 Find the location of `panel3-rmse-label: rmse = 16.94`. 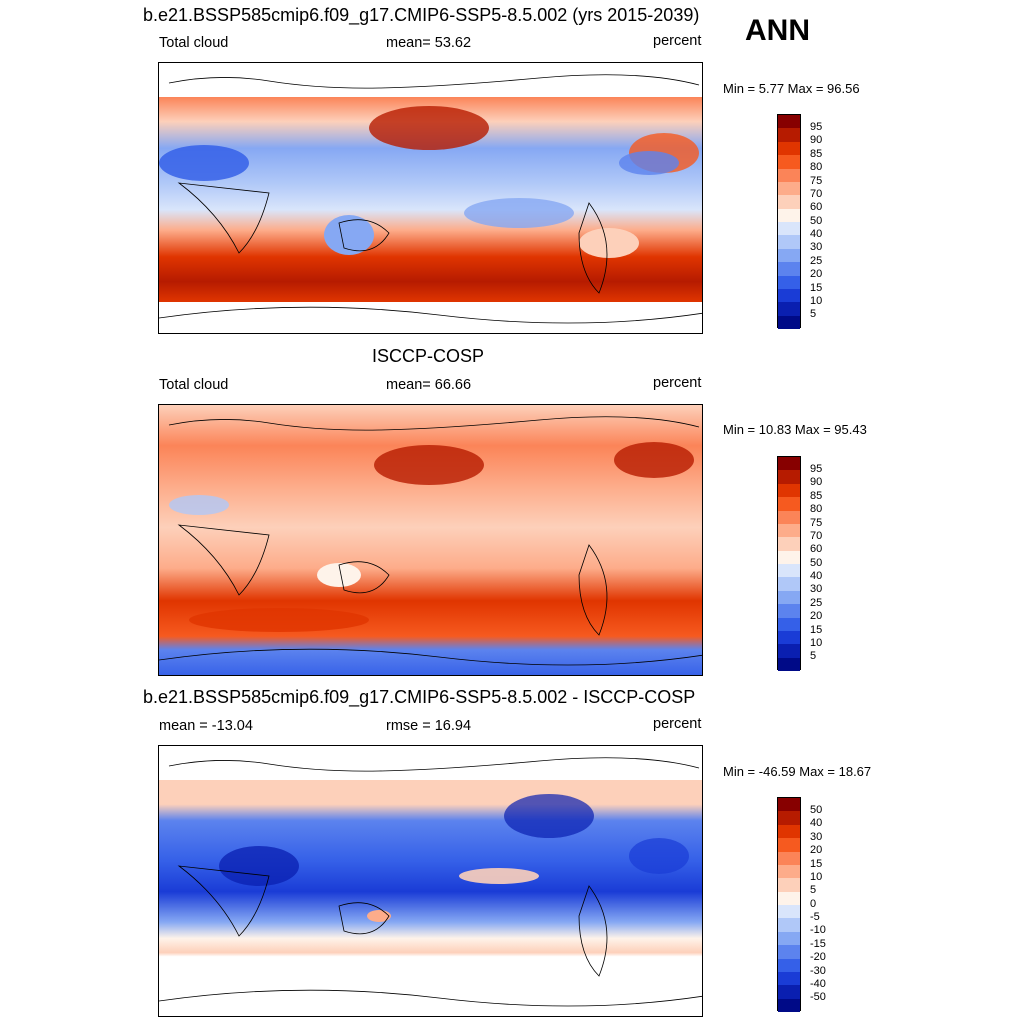

panel3-rmse-label: rmse = 16.94 is located at coordinates (429, 726).